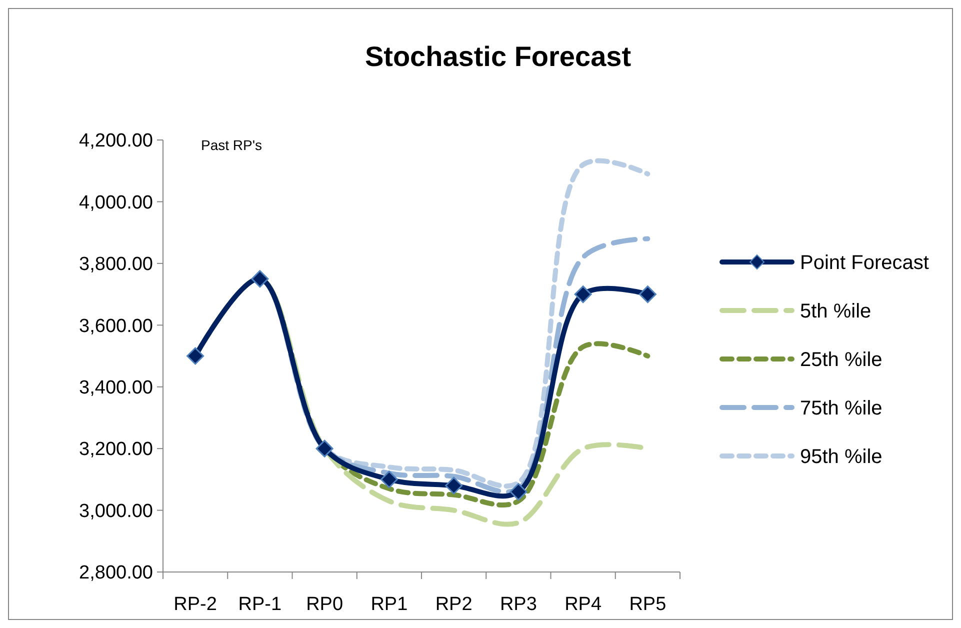  What do you see at coordinates (116, 388) in the screenshot?
I see `y-tick-label: 3,400.00` at bounding box center [116, 388].